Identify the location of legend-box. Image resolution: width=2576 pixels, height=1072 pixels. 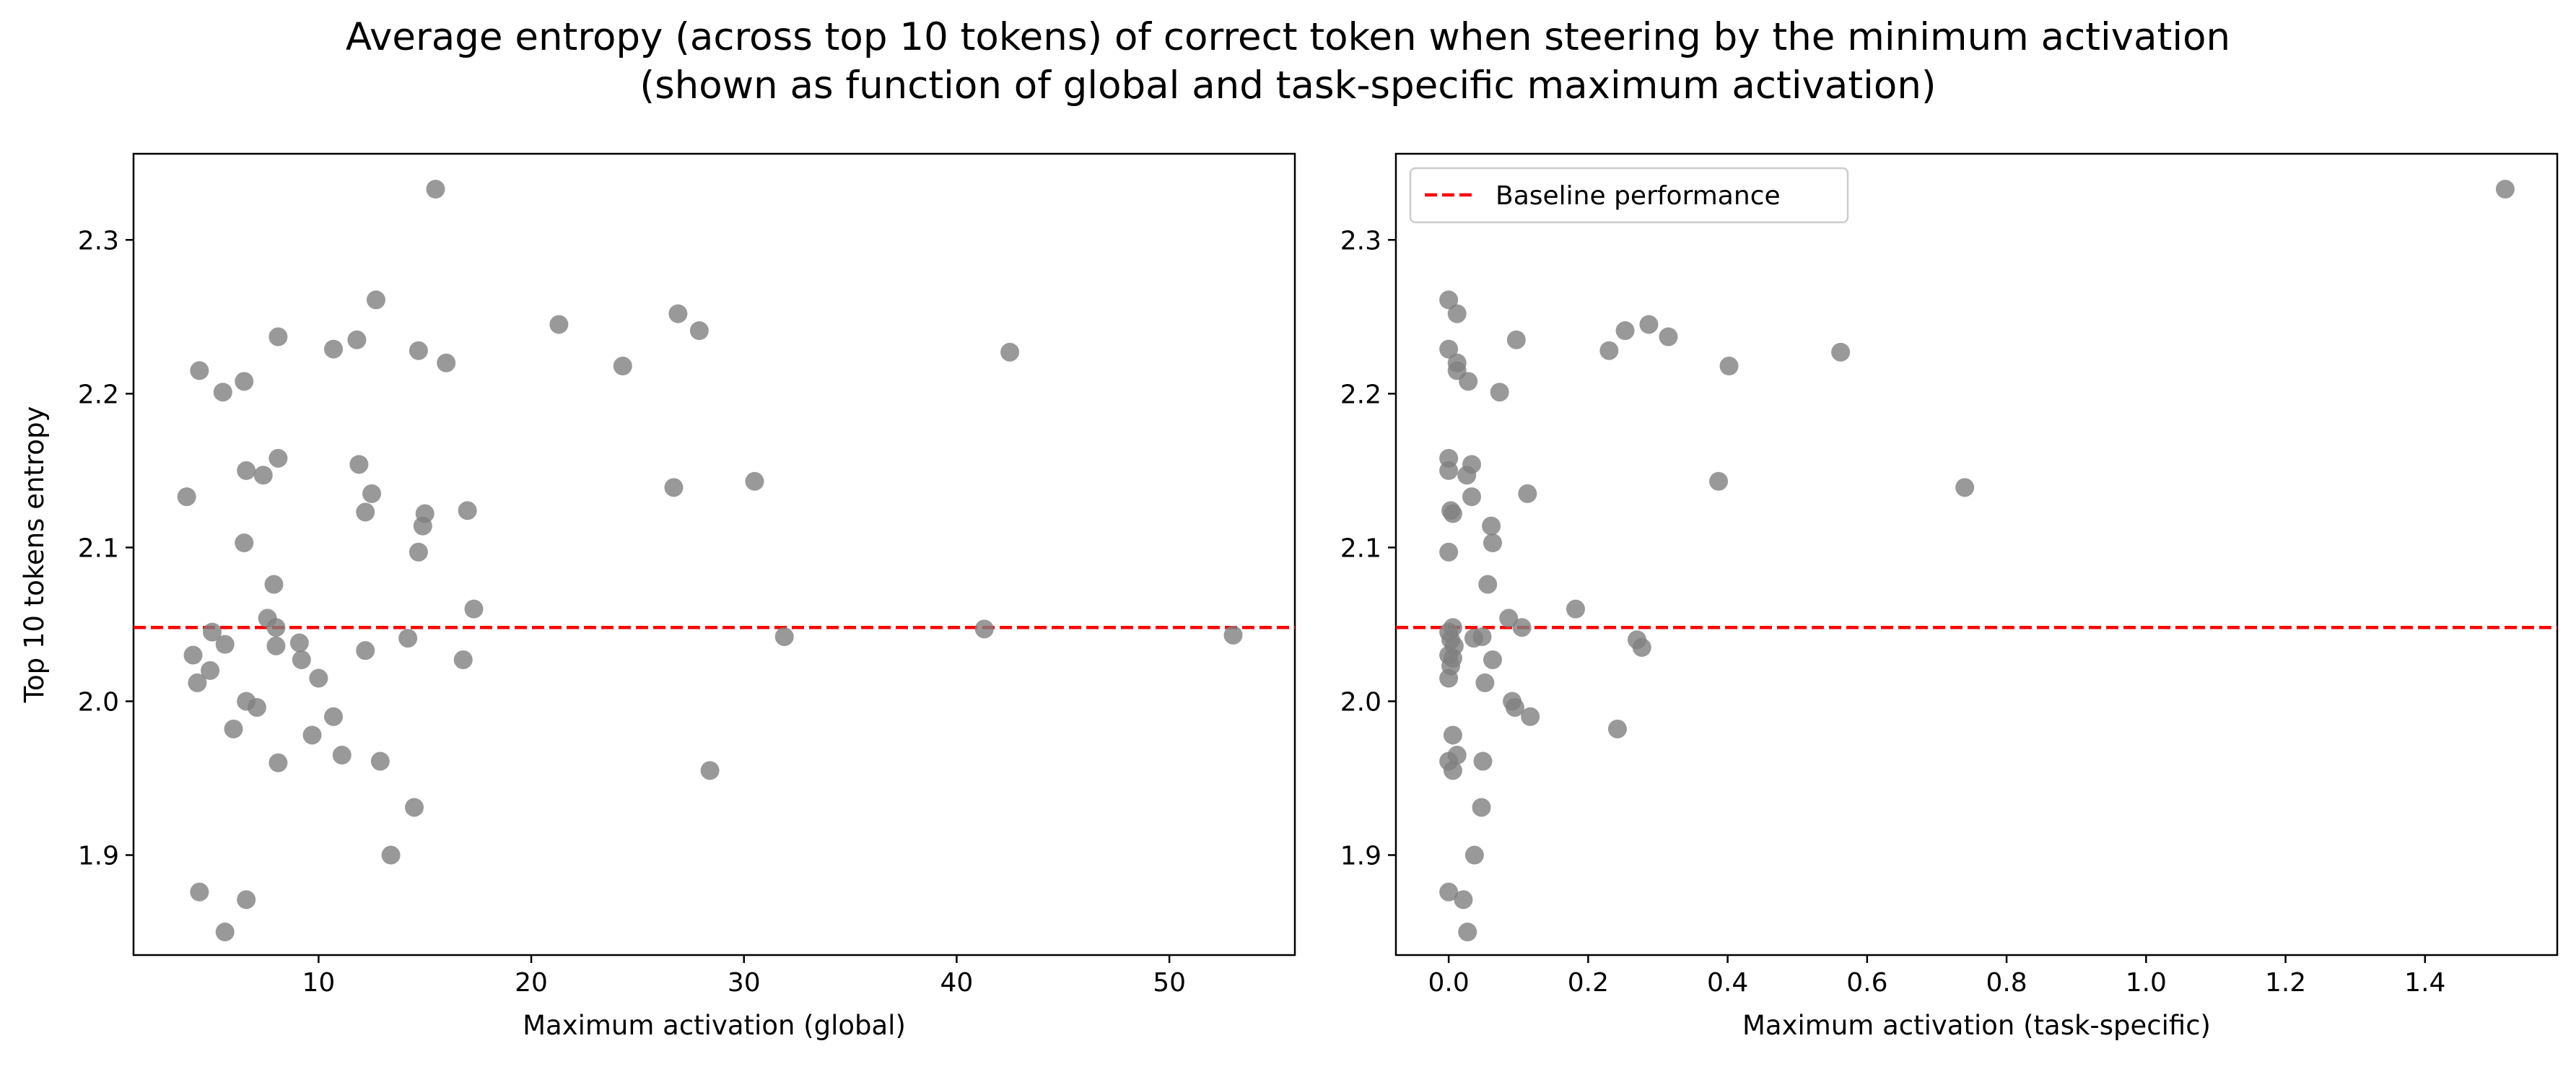
(1629, 195).